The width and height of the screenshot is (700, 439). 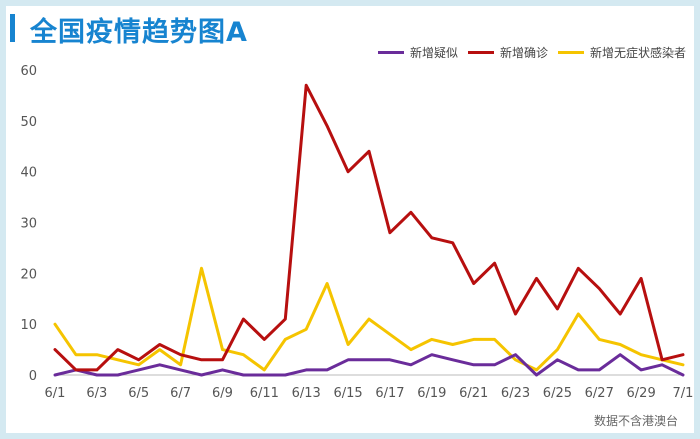 What do you see at coordinates (264, 393) in the screenshot?
I see `x-tick-label: 6/11` at bounding box center [264, 393].